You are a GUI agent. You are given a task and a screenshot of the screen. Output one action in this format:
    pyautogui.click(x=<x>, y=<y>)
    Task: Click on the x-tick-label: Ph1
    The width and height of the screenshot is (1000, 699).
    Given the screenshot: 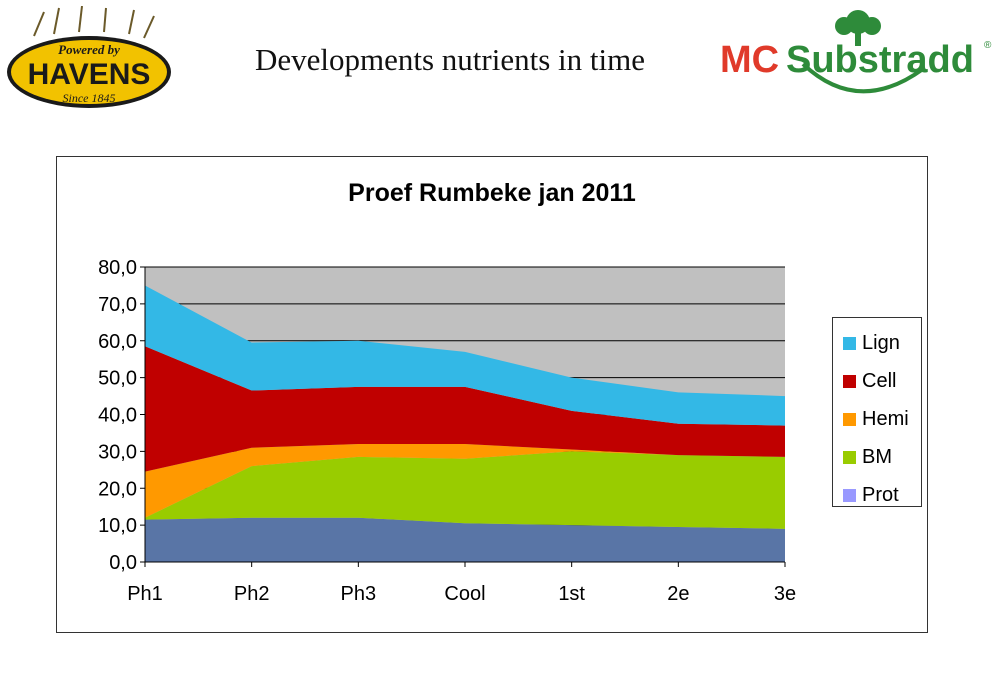 What is the action you would take?
    pyautogui.click(x=145, y=594)
    